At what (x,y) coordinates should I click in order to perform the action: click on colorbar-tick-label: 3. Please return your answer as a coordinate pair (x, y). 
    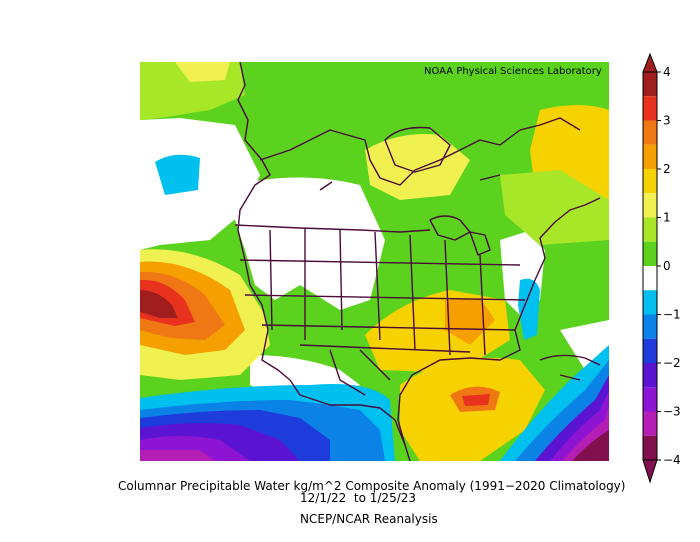
    Looking at the image, I should click on (667, 121).